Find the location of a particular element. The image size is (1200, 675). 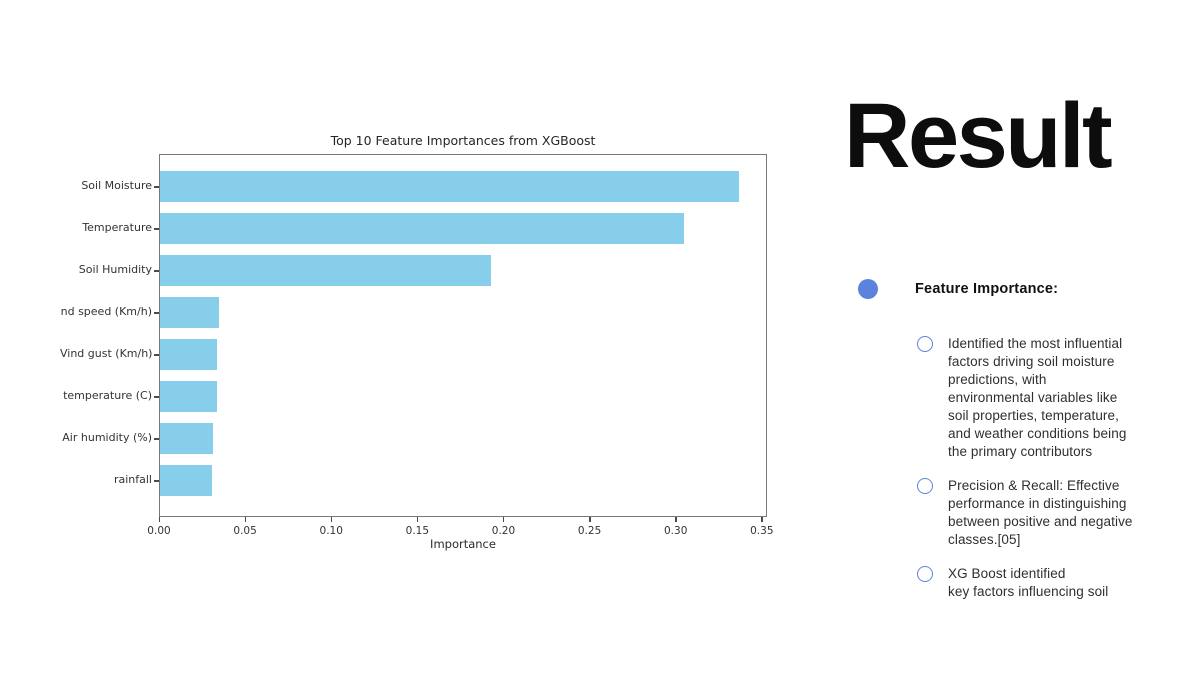

x-tick-label: 0.35 is located at coordinates (762, 531).